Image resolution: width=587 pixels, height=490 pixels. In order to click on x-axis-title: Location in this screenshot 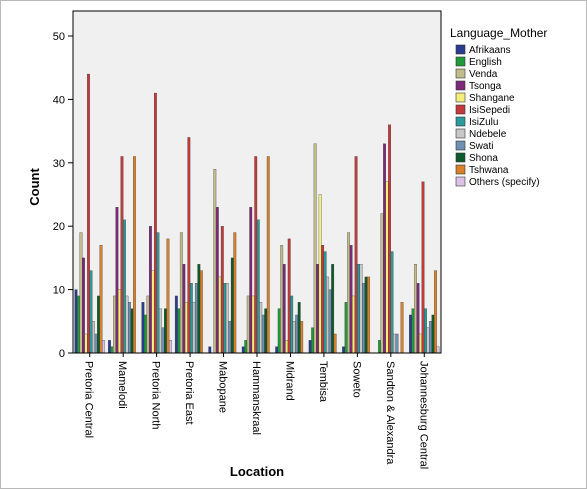, I will do `click(257, 471)`.